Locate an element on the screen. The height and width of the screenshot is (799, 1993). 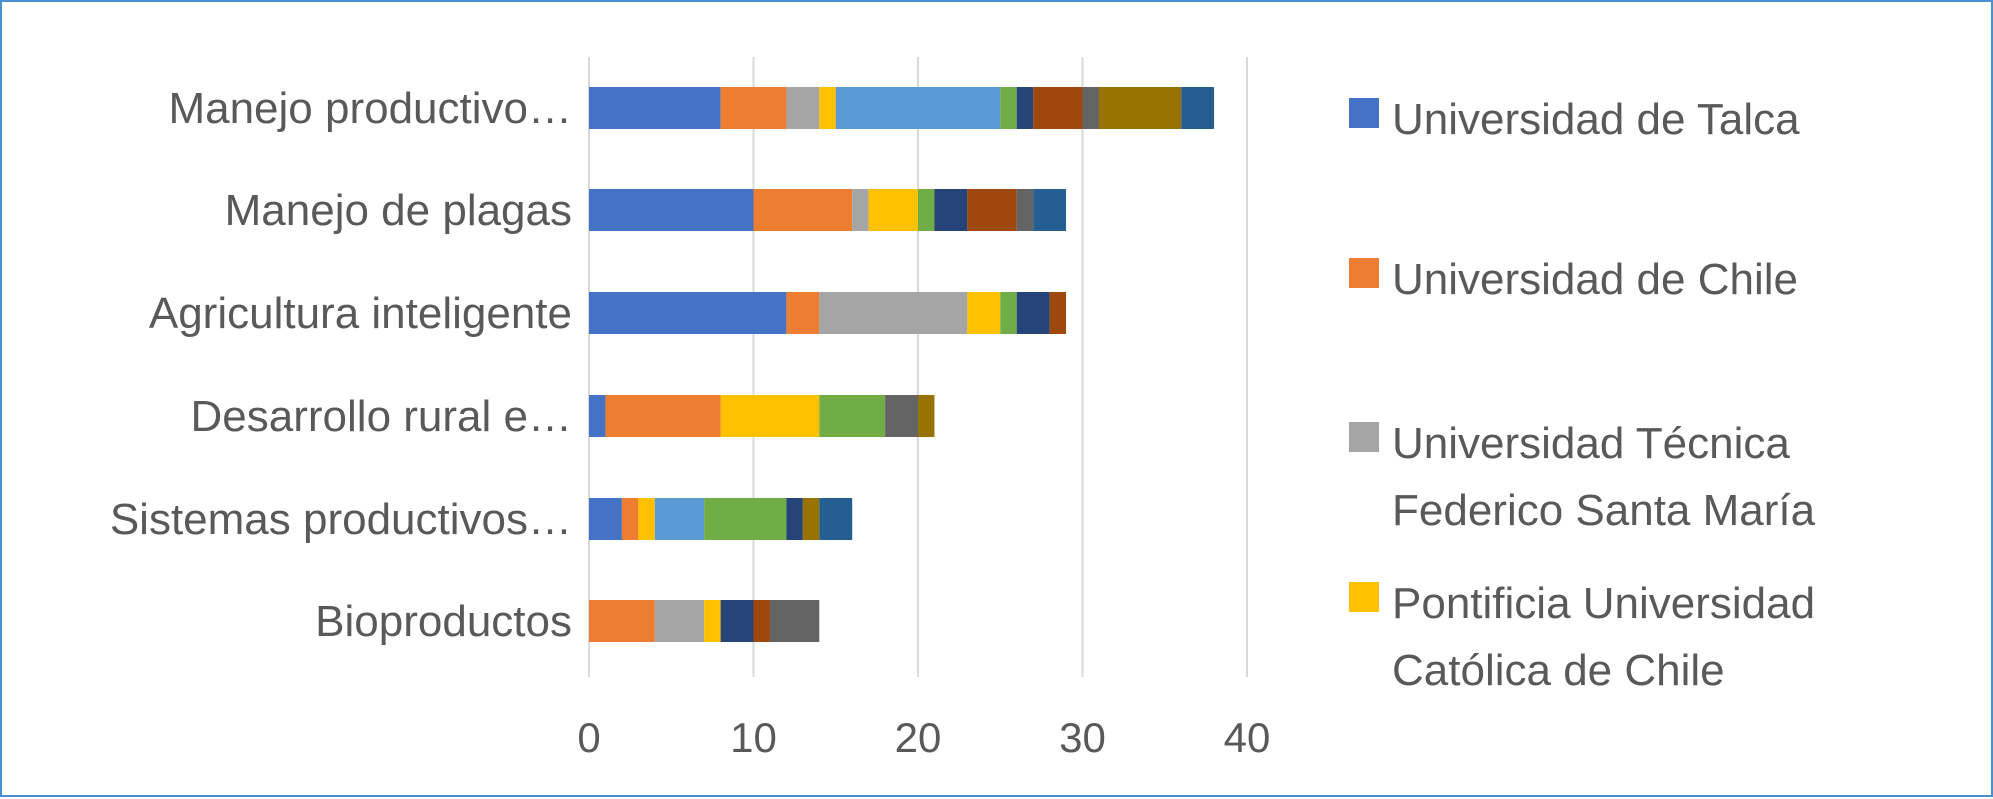
x-tick-label-0: 0 is located at coordinates (588, 737).